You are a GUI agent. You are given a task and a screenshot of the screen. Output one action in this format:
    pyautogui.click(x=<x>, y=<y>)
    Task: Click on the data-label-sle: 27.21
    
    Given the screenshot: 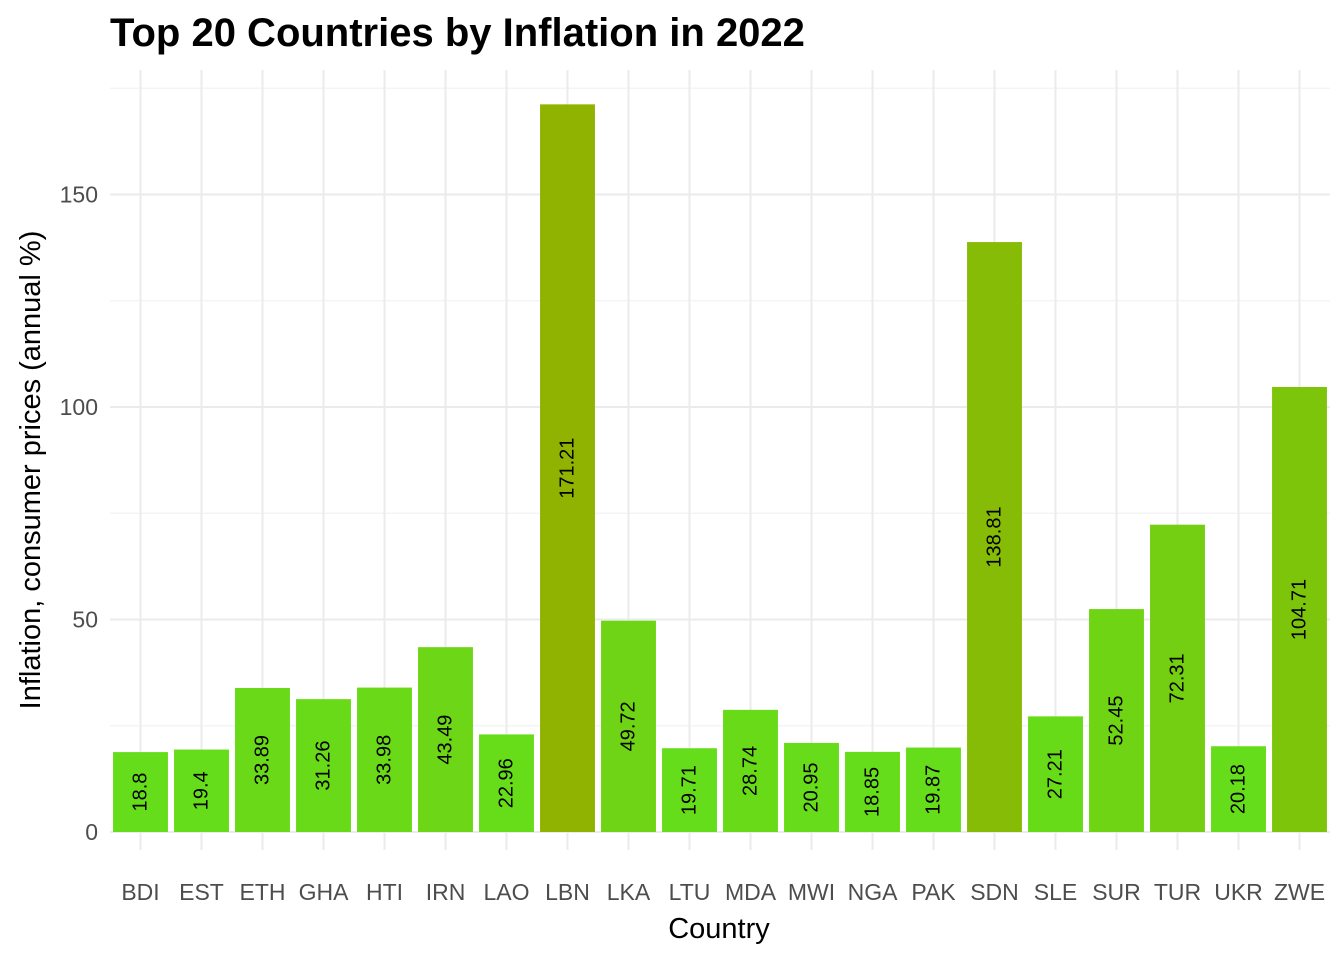 What is the action you would take?
    pyautogui.click(x=1056, y=774)
    